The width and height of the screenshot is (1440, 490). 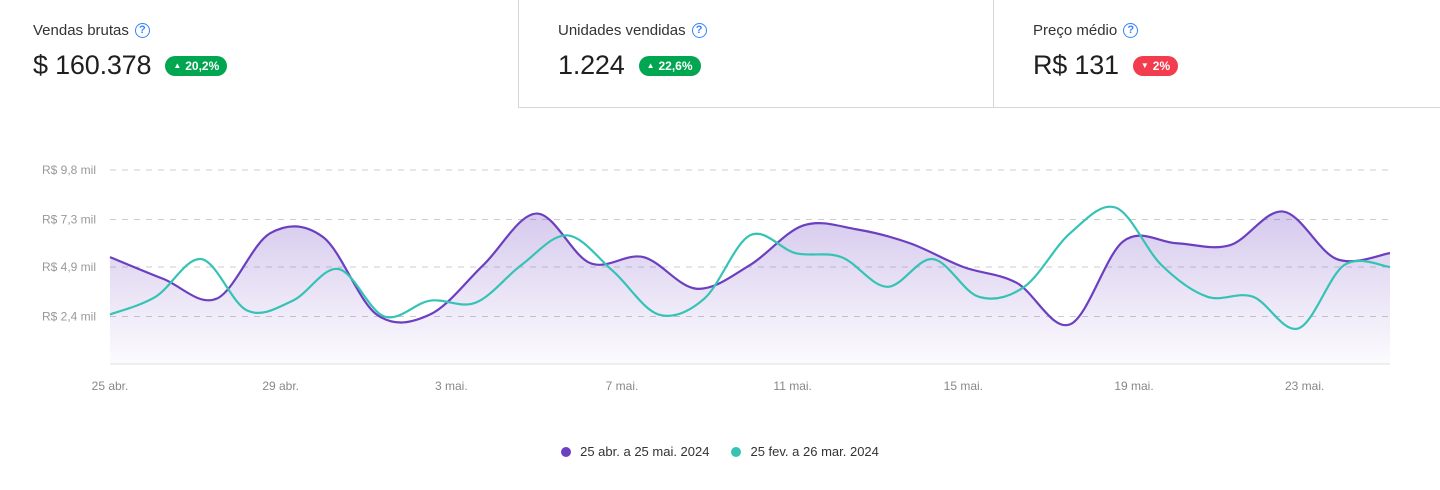 I want to click on kpi-units-sold: Unidades vendidas ? 1.224 ▲ 22,6%, so click(x=755, y=54).